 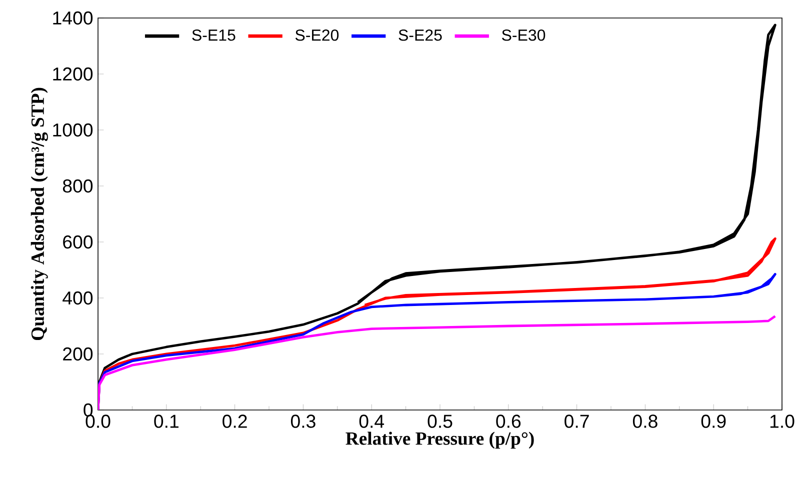 What do you see at coordinates (645, 421) in the screenshot?
I see `x-tick-label: 0.8` at bounding box center [645, 421].